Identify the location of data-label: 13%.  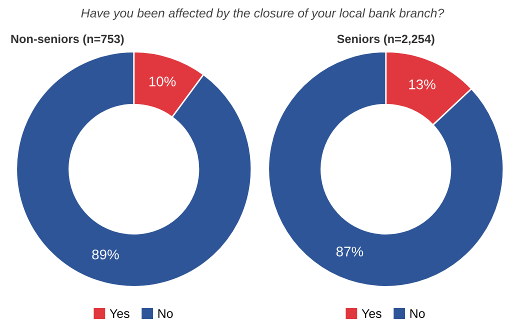
(422, 84).